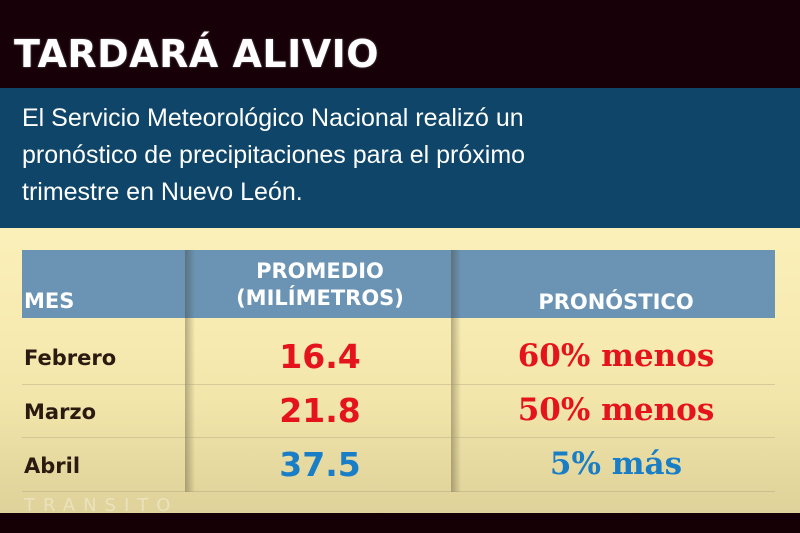 This screenshot has height=533, width=800. What do you see at coordinates (616, 464) in the screenshot?
I see `table-row-forecast: 5% más` at bounding box center [616, 464].